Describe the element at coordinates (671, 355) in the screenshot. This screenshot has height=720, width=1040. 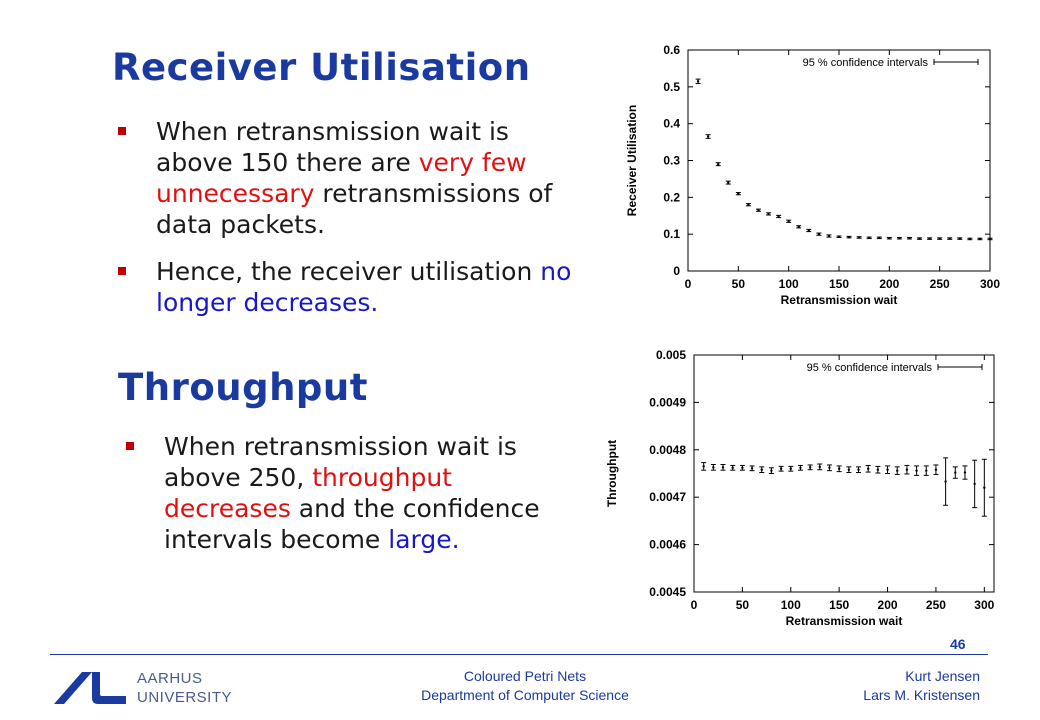
I see `y-tick-label: 0.005` at that location.